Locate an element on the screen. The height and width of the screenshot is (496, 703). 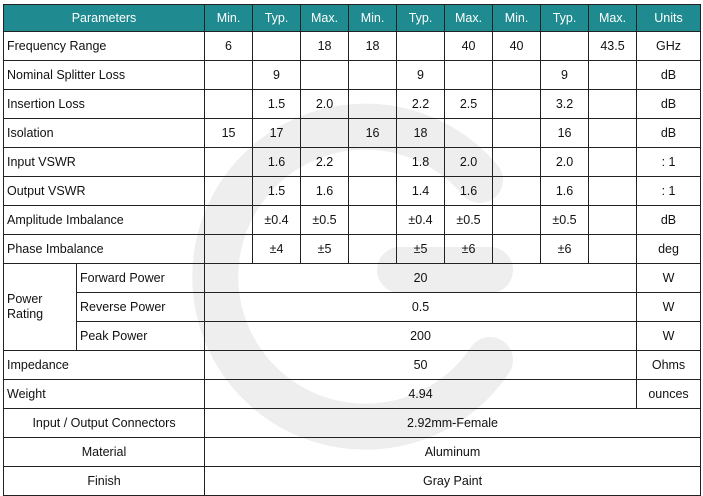
parameter-label: Isolation is located at coordinates (104, 133).